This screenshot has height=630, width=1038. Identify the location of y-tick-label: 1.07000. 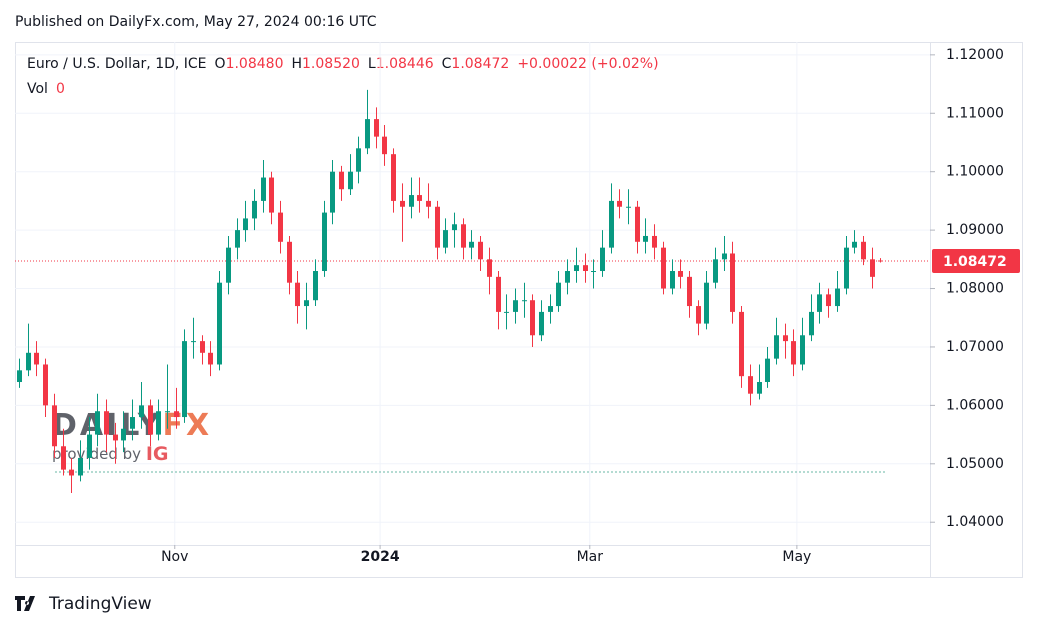
(975, 347).